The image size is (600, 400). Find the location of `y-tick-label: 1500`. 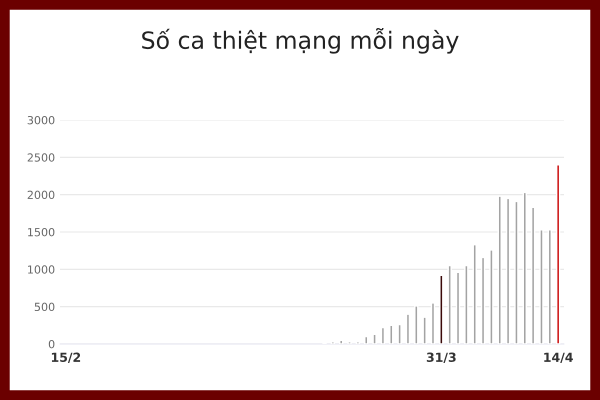

y-tick-label: 1500 is located at coordinates (41, 232).